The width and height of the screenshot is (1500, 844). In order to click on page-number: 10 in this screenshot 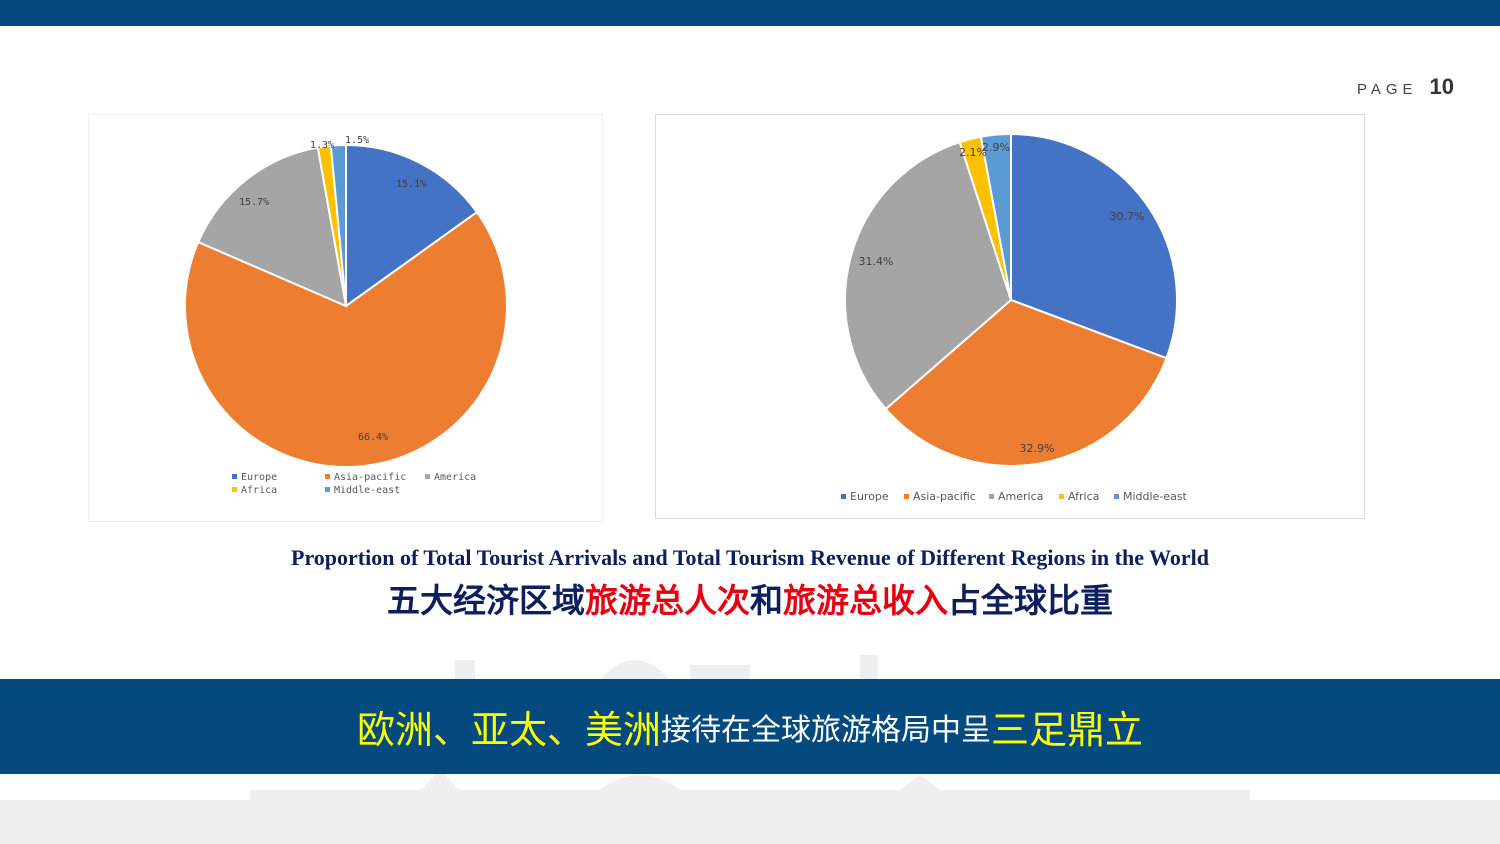, I will do `click(1441, 86)`.